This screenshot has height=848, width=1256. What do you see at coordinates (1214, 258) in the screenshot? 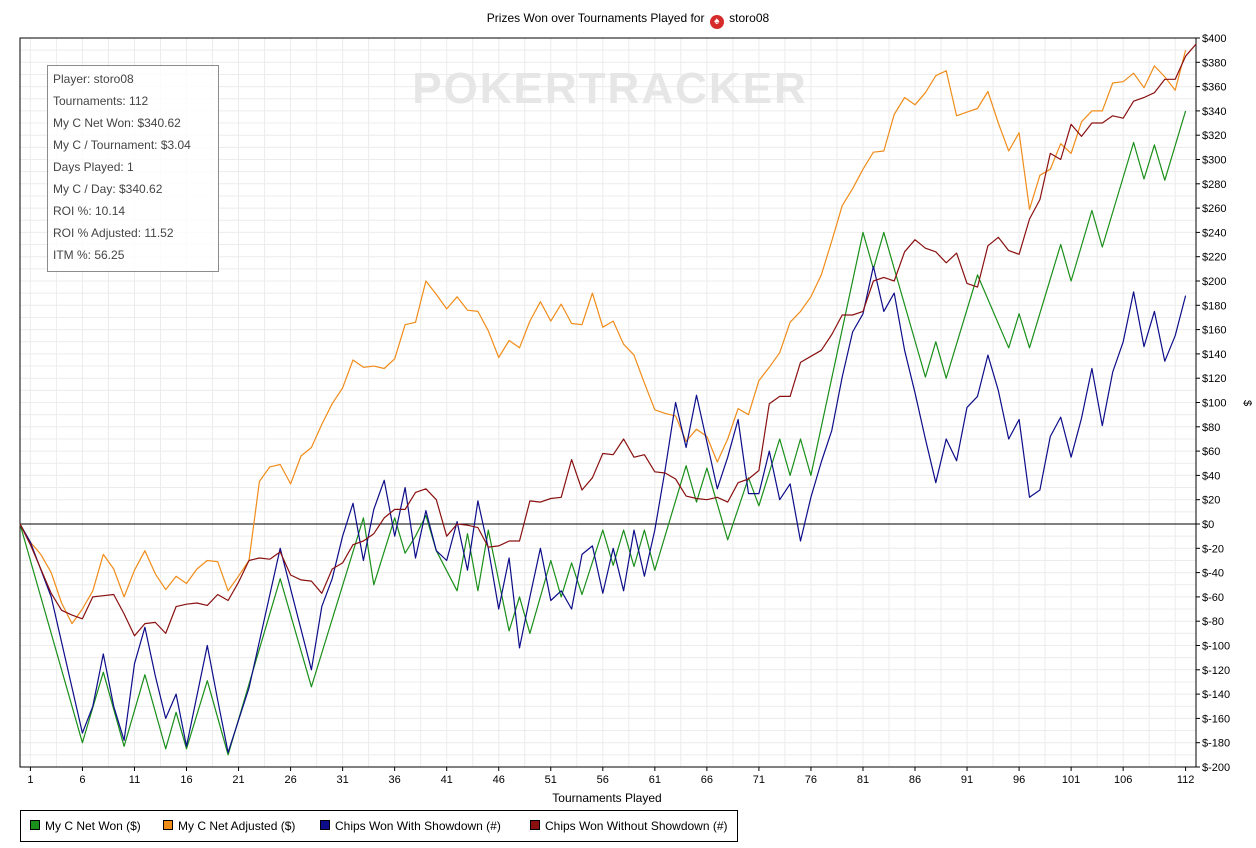
I see `y-tick-label: $220` at bounding box center [1214, 258].